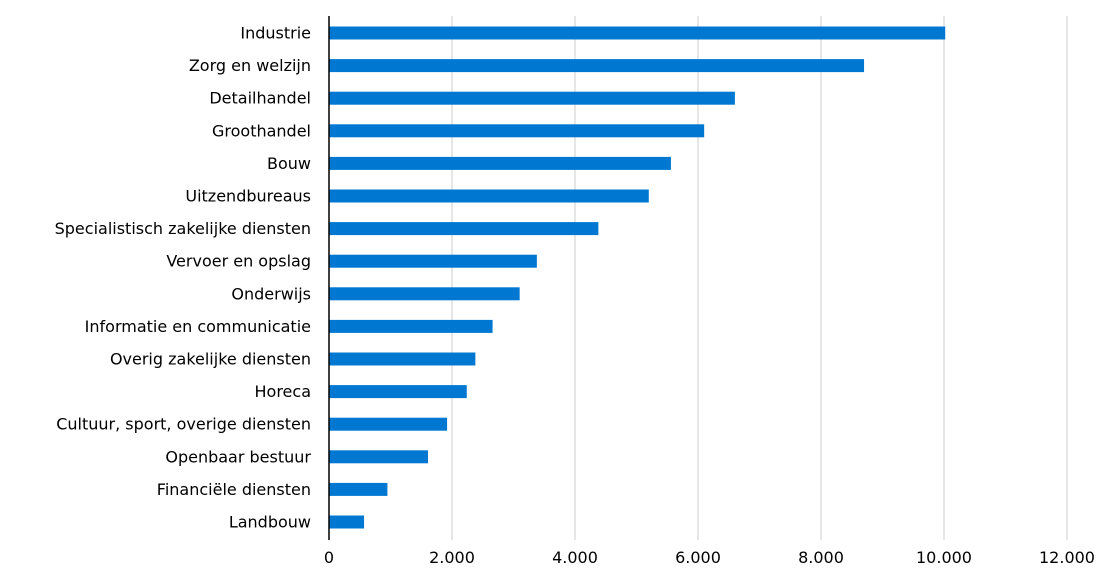 The width and height of the screenshot is (1101, 571). What do you see at coordinates (944, 557) in the screenshot?
I see `x-tick-label: 10.000` at bounding box center [944, 557].